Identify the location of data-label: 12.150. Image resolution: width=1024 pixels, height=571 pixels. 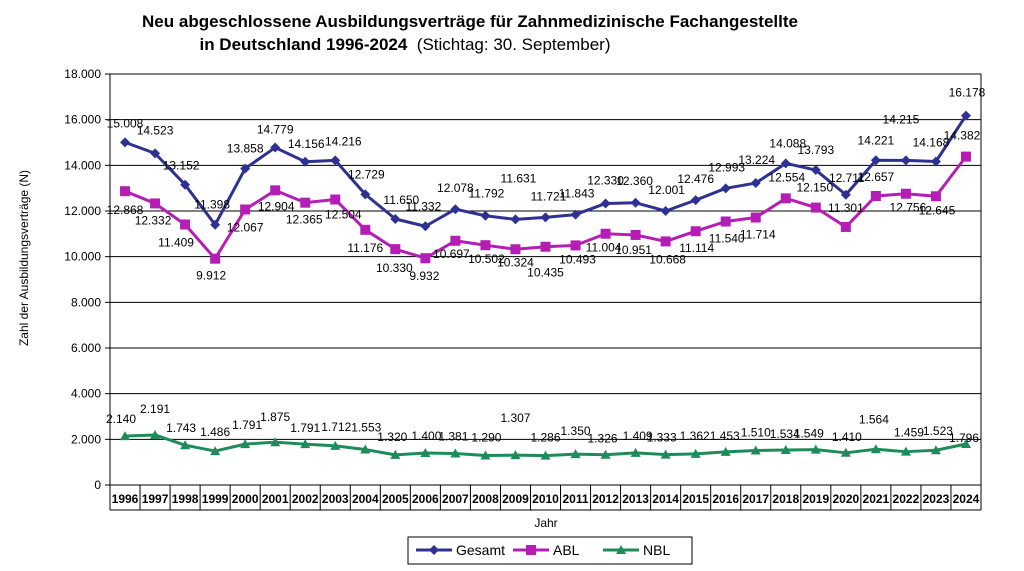
(814, 188).